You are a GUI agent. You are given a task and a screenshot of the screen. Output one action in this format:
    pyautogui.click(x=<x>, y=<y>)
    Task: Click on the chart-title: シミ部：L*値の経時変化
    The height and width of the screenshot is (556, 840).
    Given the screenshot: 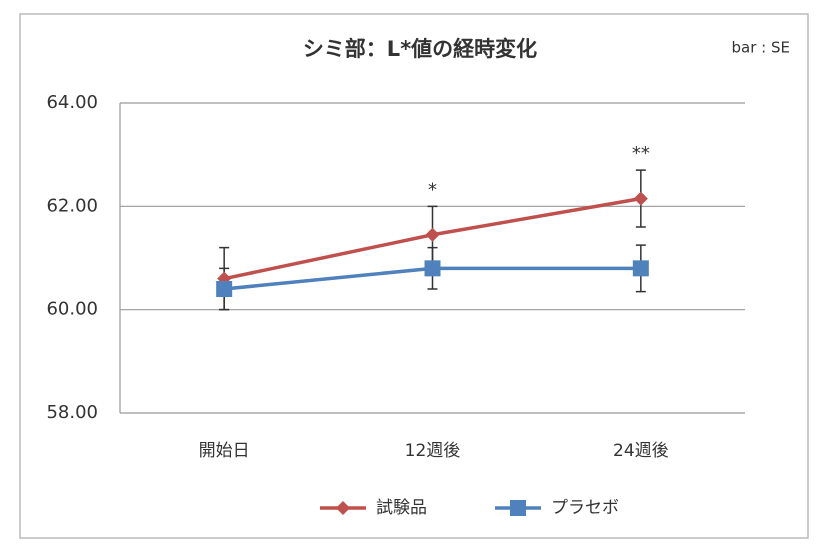 What is the action you would take?
    pyautogui.click(x=420, y=49)
    